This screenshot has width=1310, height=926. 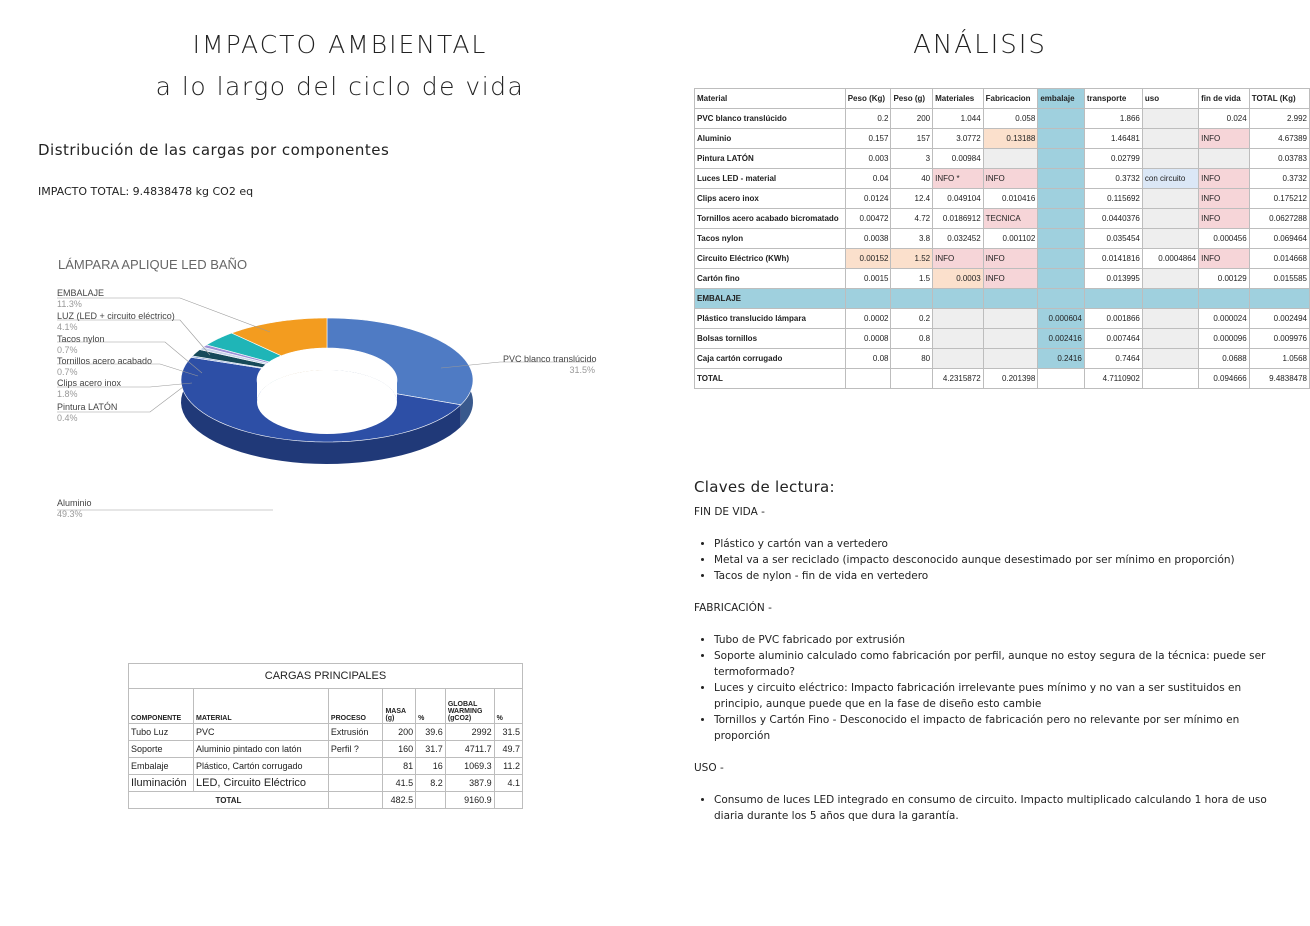 I want to click on table-cell: 157, so click(x=912, y=138).